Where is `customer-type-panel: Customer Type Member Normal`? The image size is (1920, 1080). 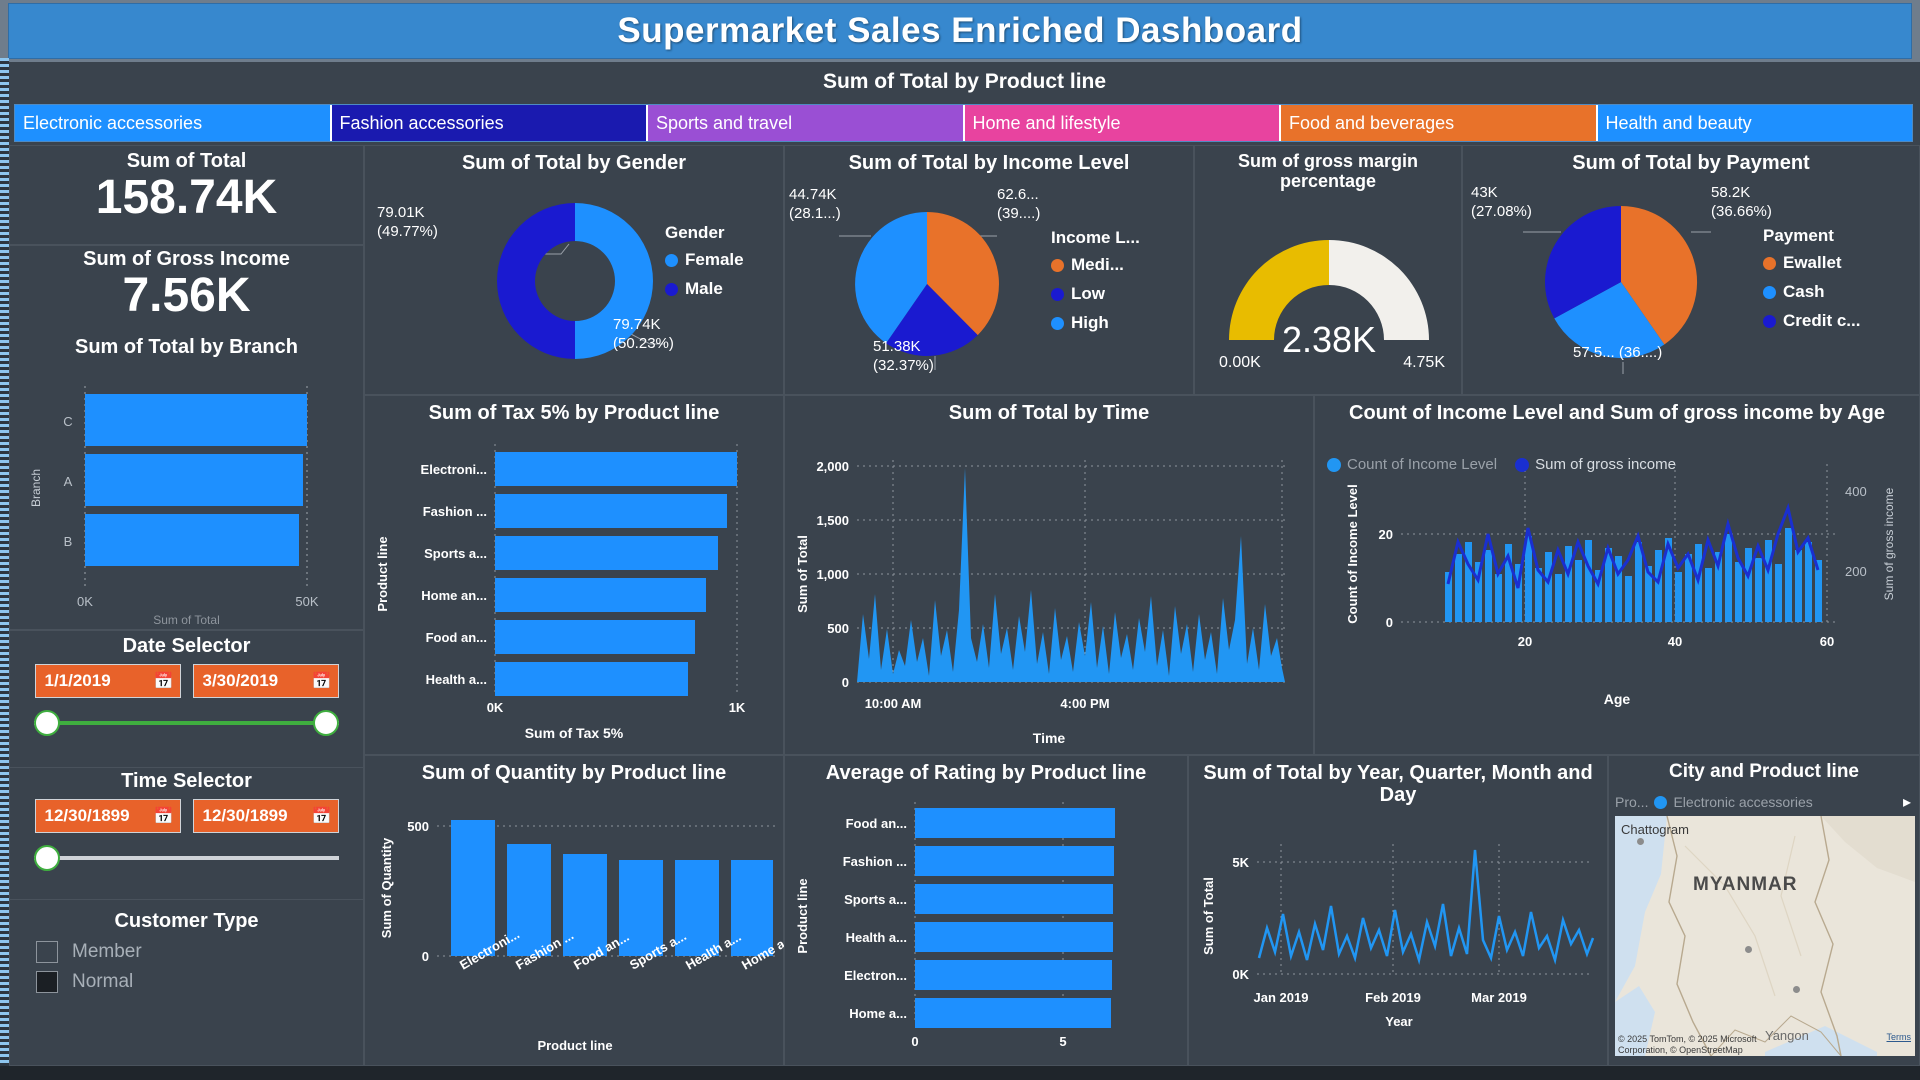 customer-type-panel: Customer Type Member Normal is located at coordinates (186, 983).